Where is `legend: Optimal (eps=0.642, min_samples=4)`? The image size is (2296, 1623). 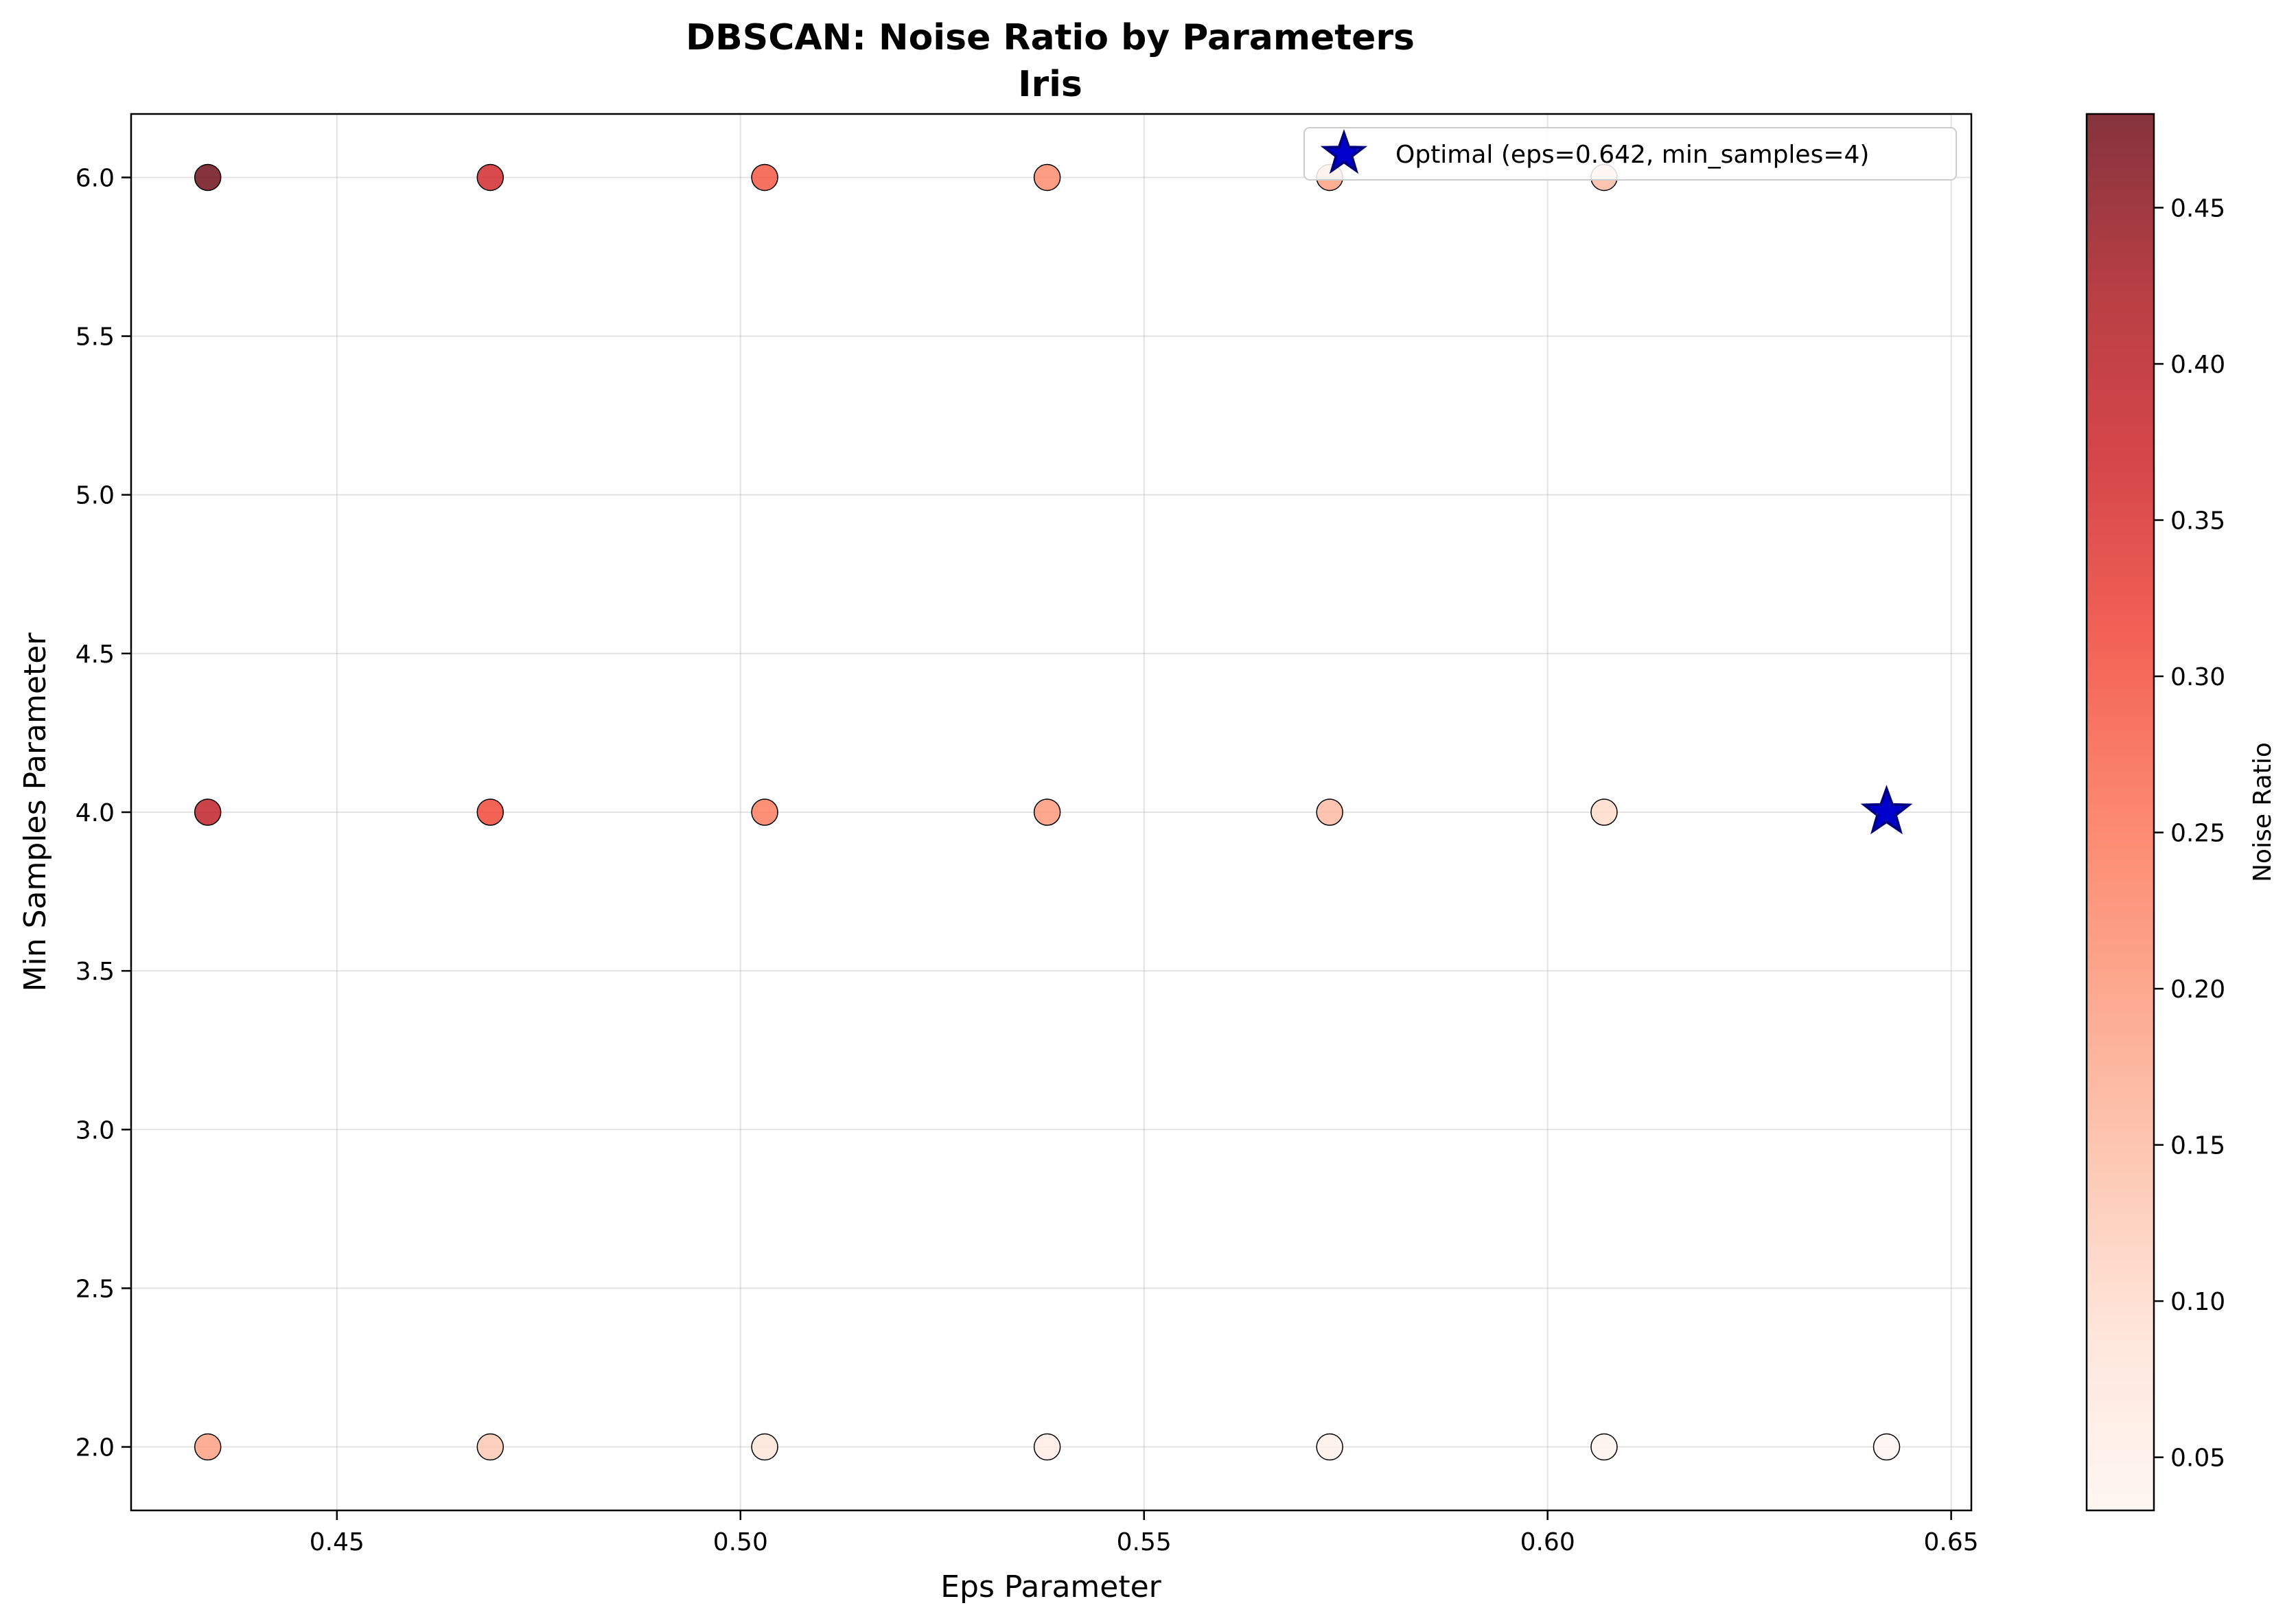 legend: Optimal (eps=0.642, min_samples=4) is located at coordinates (1630, 154).